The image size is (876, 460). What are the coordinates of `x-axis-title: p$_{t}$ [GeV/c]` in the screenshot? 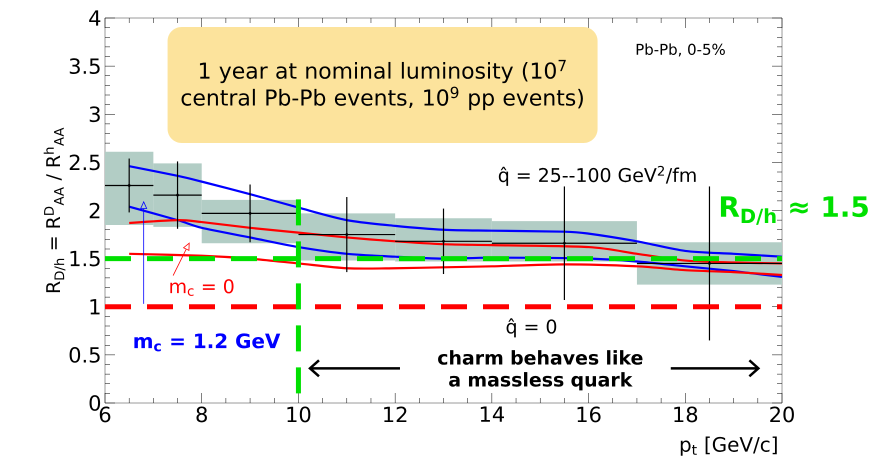 It's located at (728, 446).